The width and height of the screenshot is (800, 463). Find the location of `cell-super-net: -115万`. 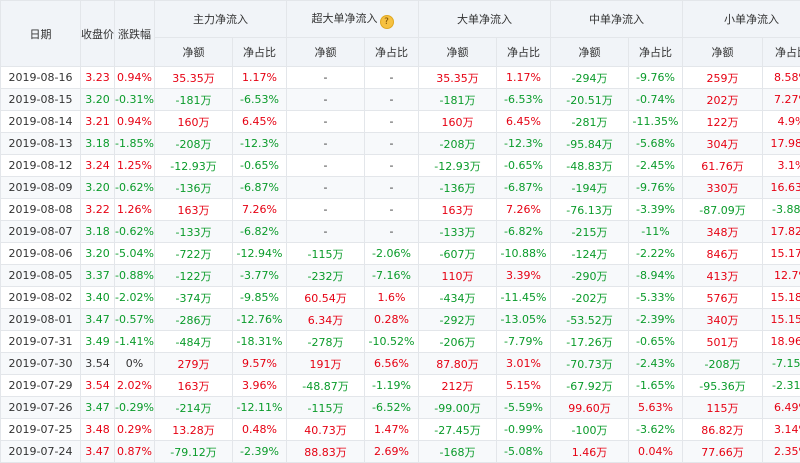

cell-super-net: -115万 is located at coordinates (326, 254).